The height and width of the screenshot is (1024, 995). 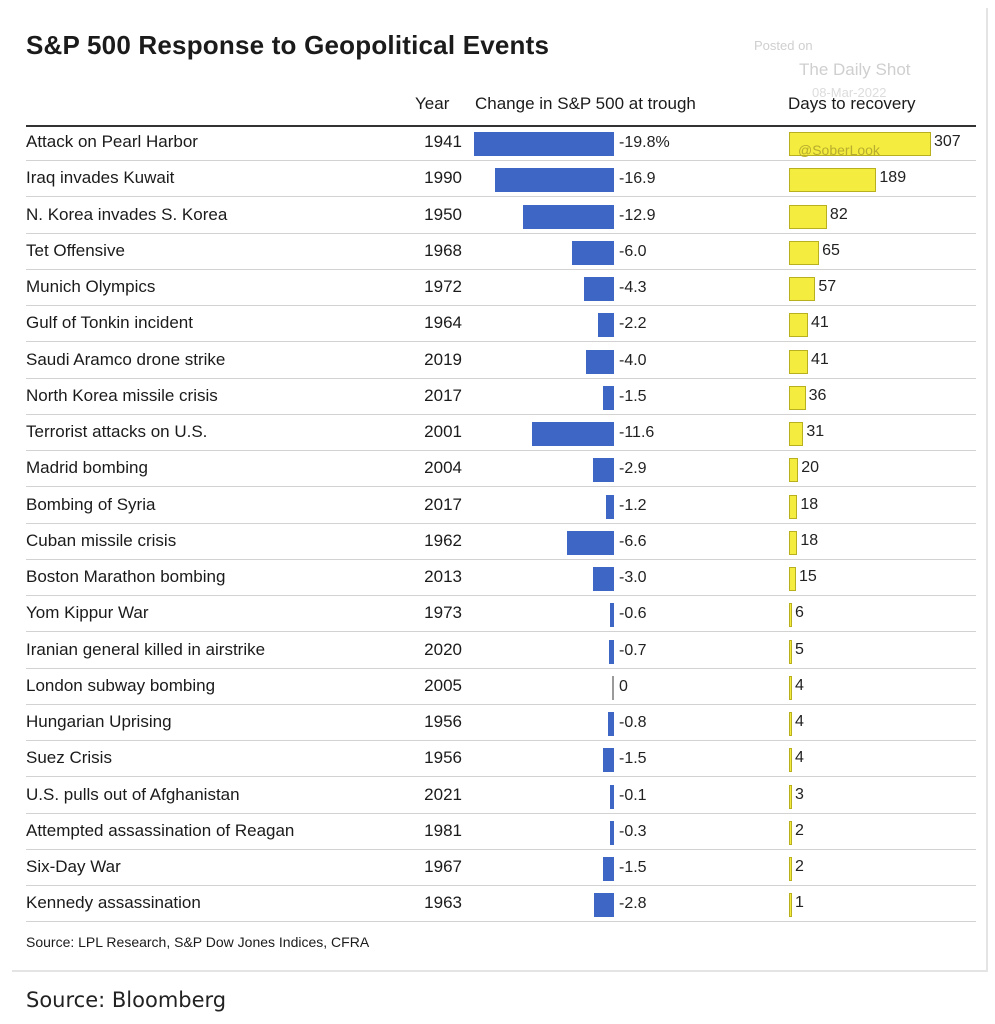 I want to click on event-label: Saudi Aramco drone strike, so click(x=126, y=359).